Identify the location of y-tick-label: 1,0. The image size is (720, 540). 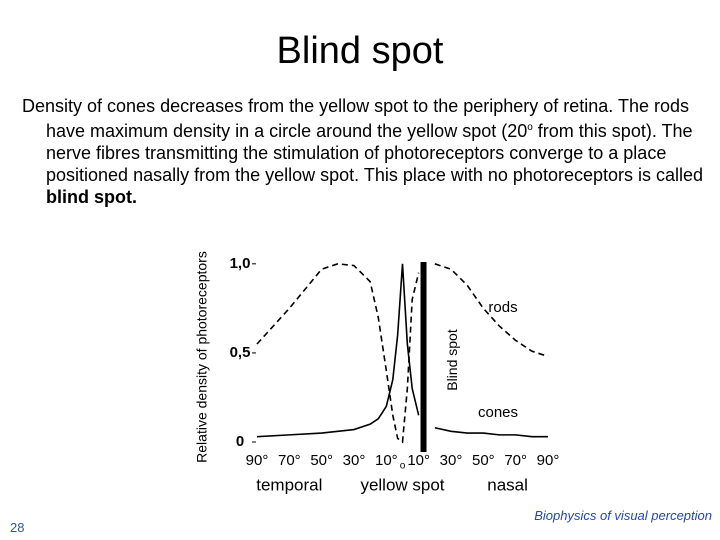
(240, 263).